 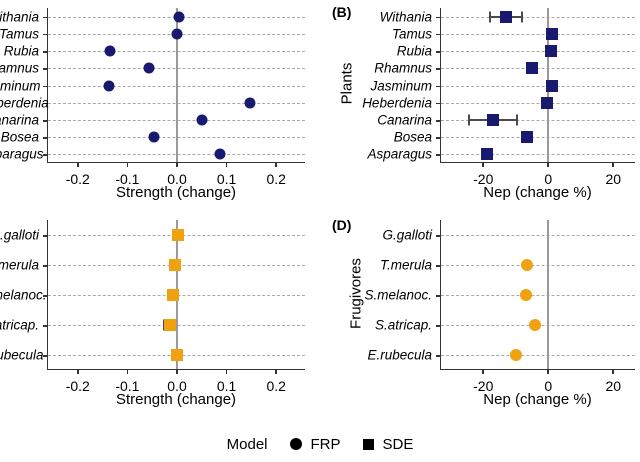 I want to click on y-axis-category-label: S.melanoc., so click(x=398, y=295).